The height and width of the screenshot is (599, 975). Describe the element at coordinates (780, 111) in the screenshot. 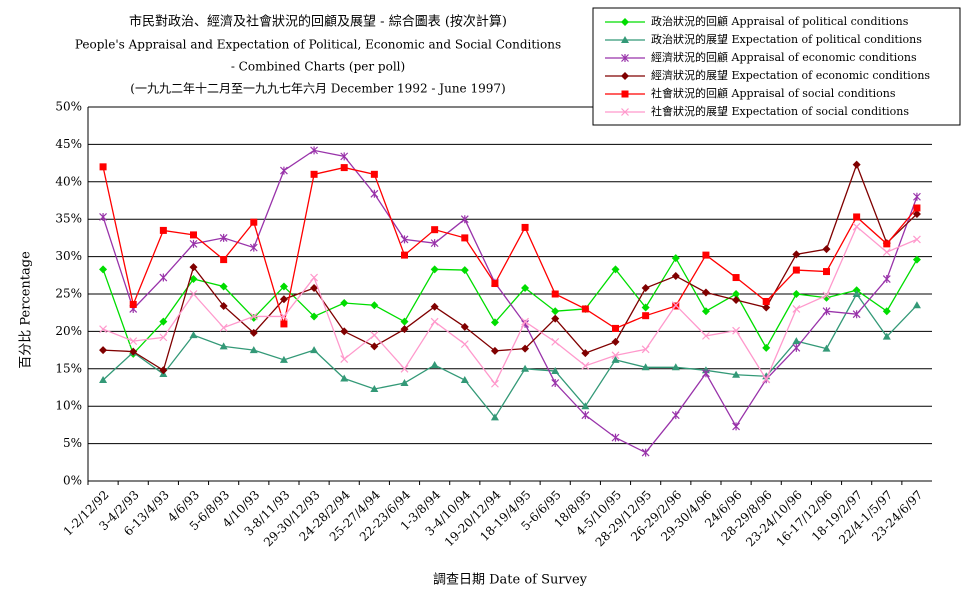

I see `legend-label: 社會狀況的展望 Expectation of social conditions` at that location.